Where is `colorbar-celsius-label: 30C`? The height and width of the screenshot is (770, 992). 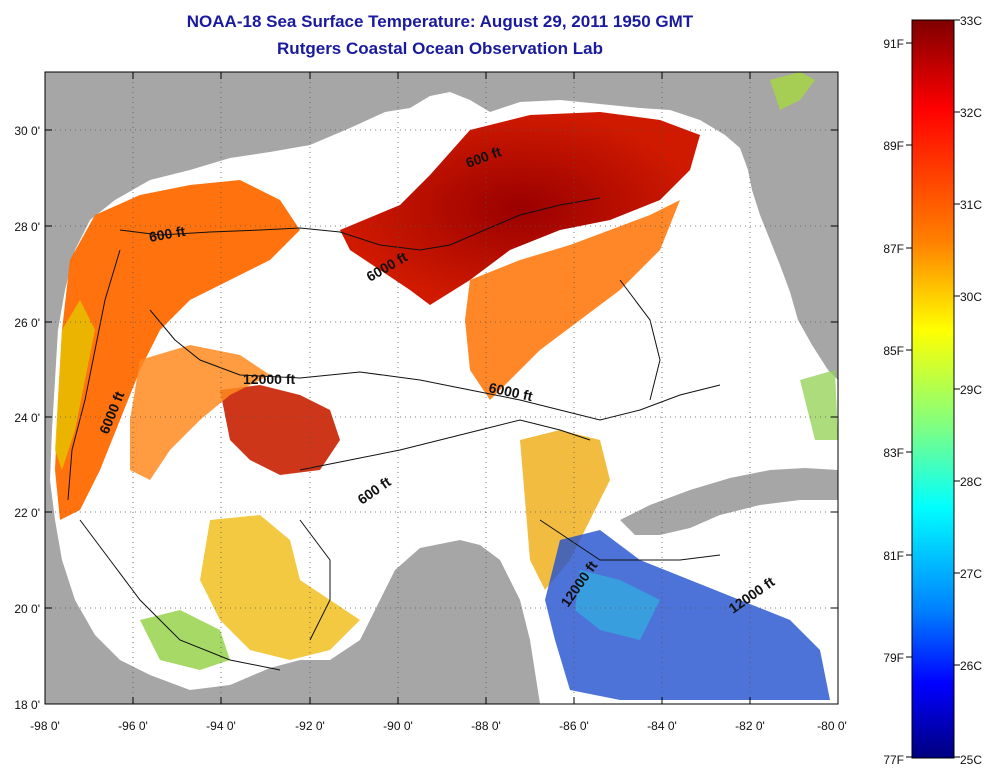 colorbar-celsius-label: 30C is located at coordinates (971, 297).